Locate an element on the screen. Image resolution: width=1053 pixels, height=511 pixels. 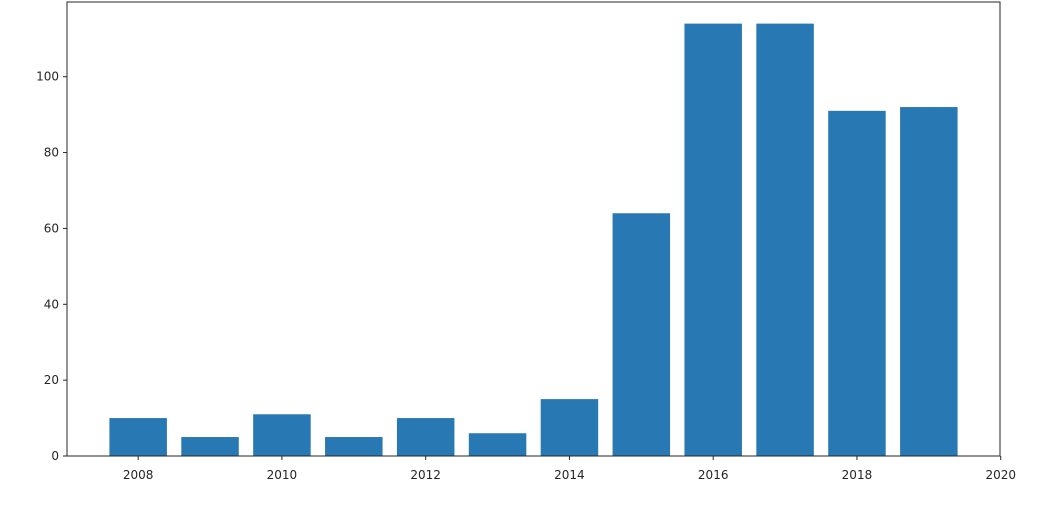
x-tick-label: 2014 is located at coordinates (569, 475).